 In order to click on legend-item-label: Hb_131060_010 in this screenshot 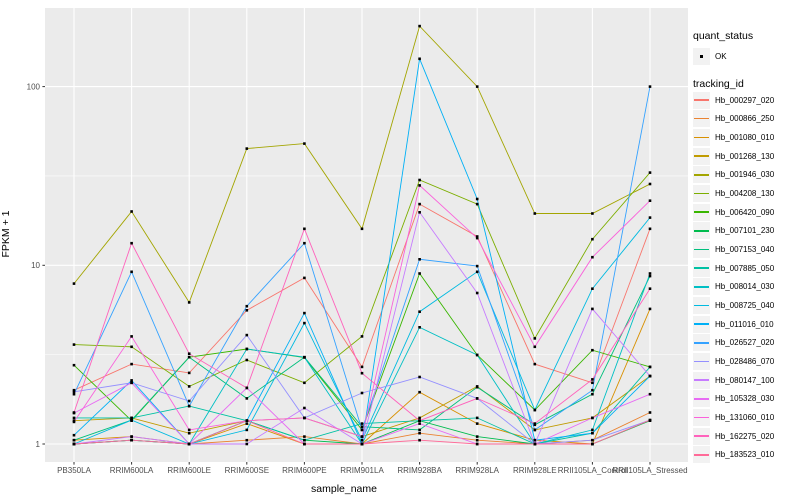, I will do `click(745, 418)`.